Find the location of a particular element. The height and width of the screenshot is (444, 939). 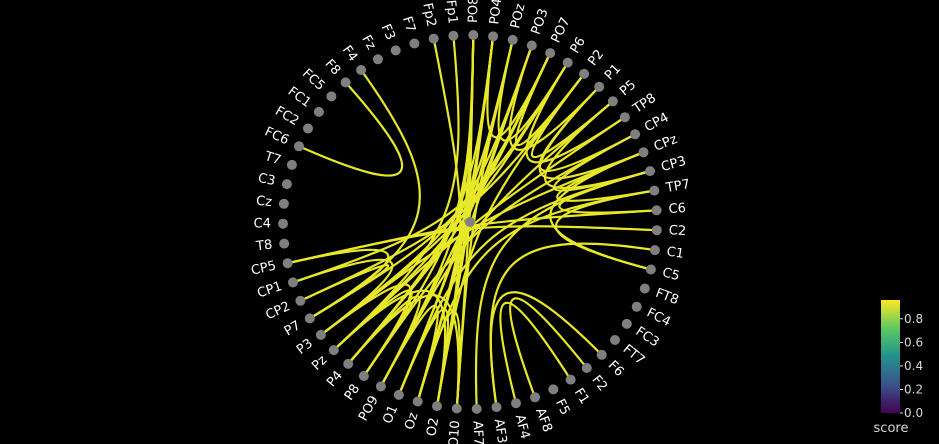

colorbar-tick-label: 0.8 is located at coordinates (913, 319).